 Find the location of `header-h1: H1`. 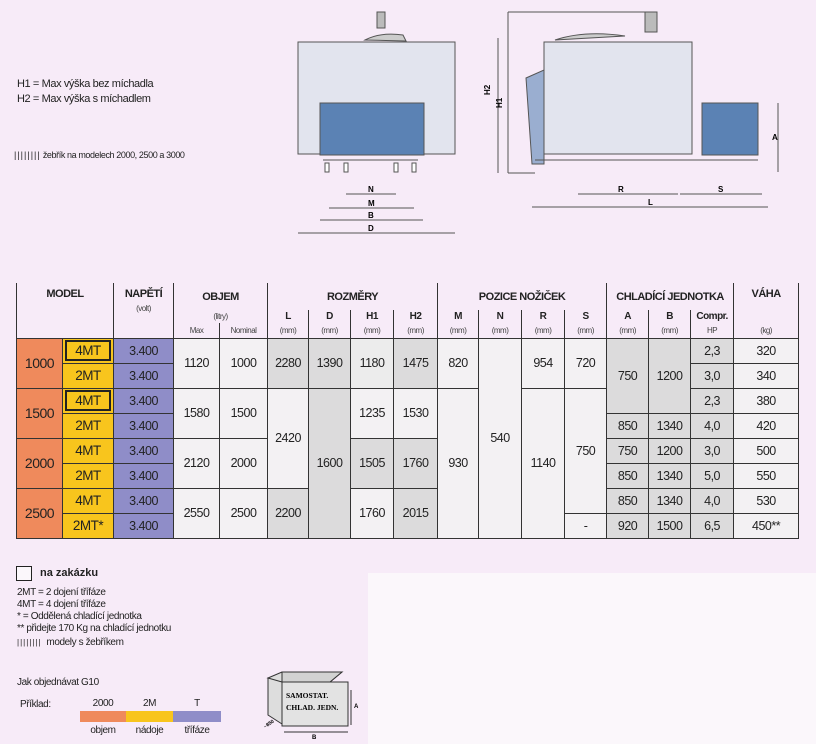

header-h1: H1 is located at coordinates (372, 316).